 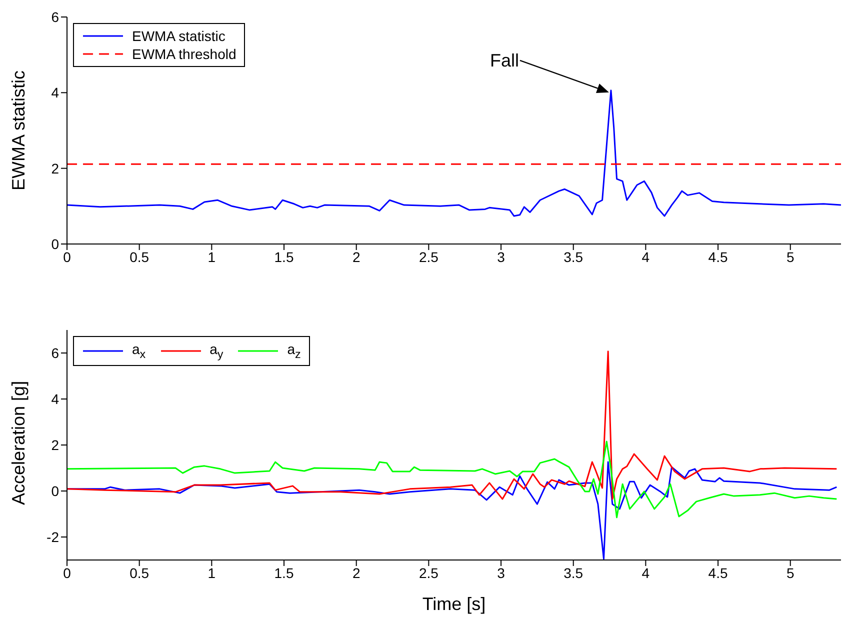 I want to click on legend-label: a$_{z}$, so click(x=294, y=351).